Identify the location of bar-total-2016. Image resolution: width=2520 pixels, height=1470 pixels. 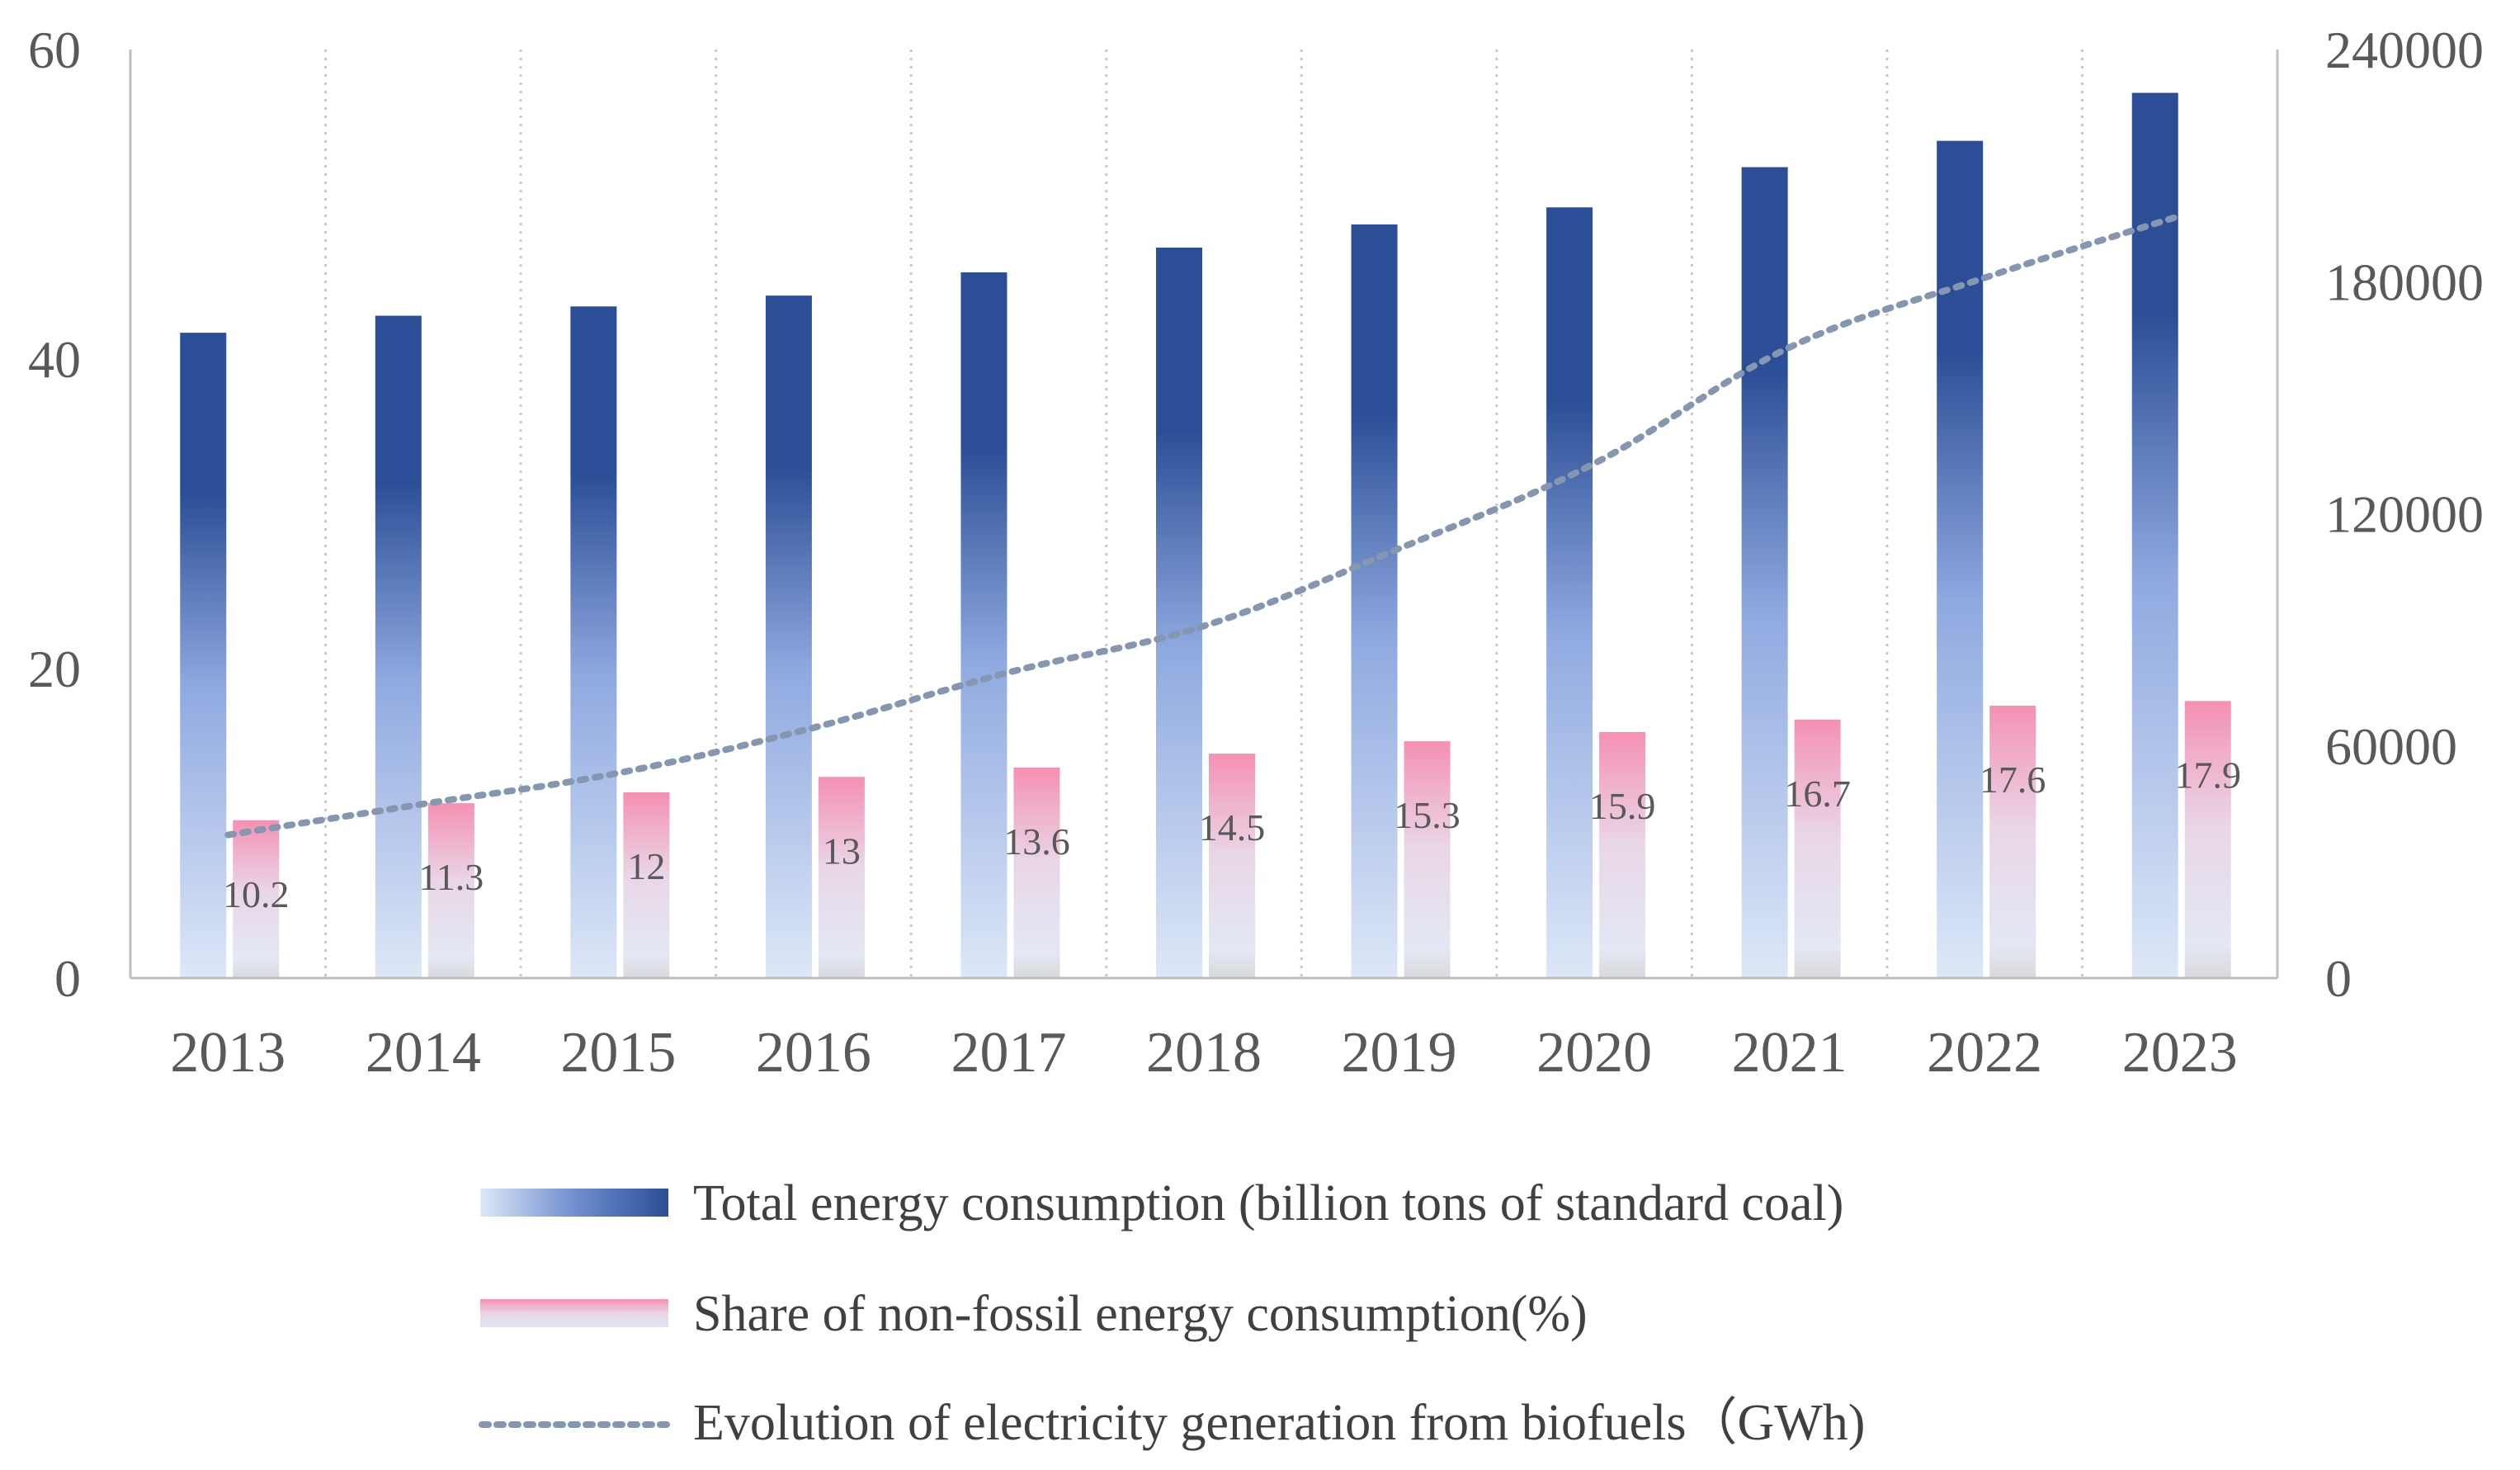
(788, 636).